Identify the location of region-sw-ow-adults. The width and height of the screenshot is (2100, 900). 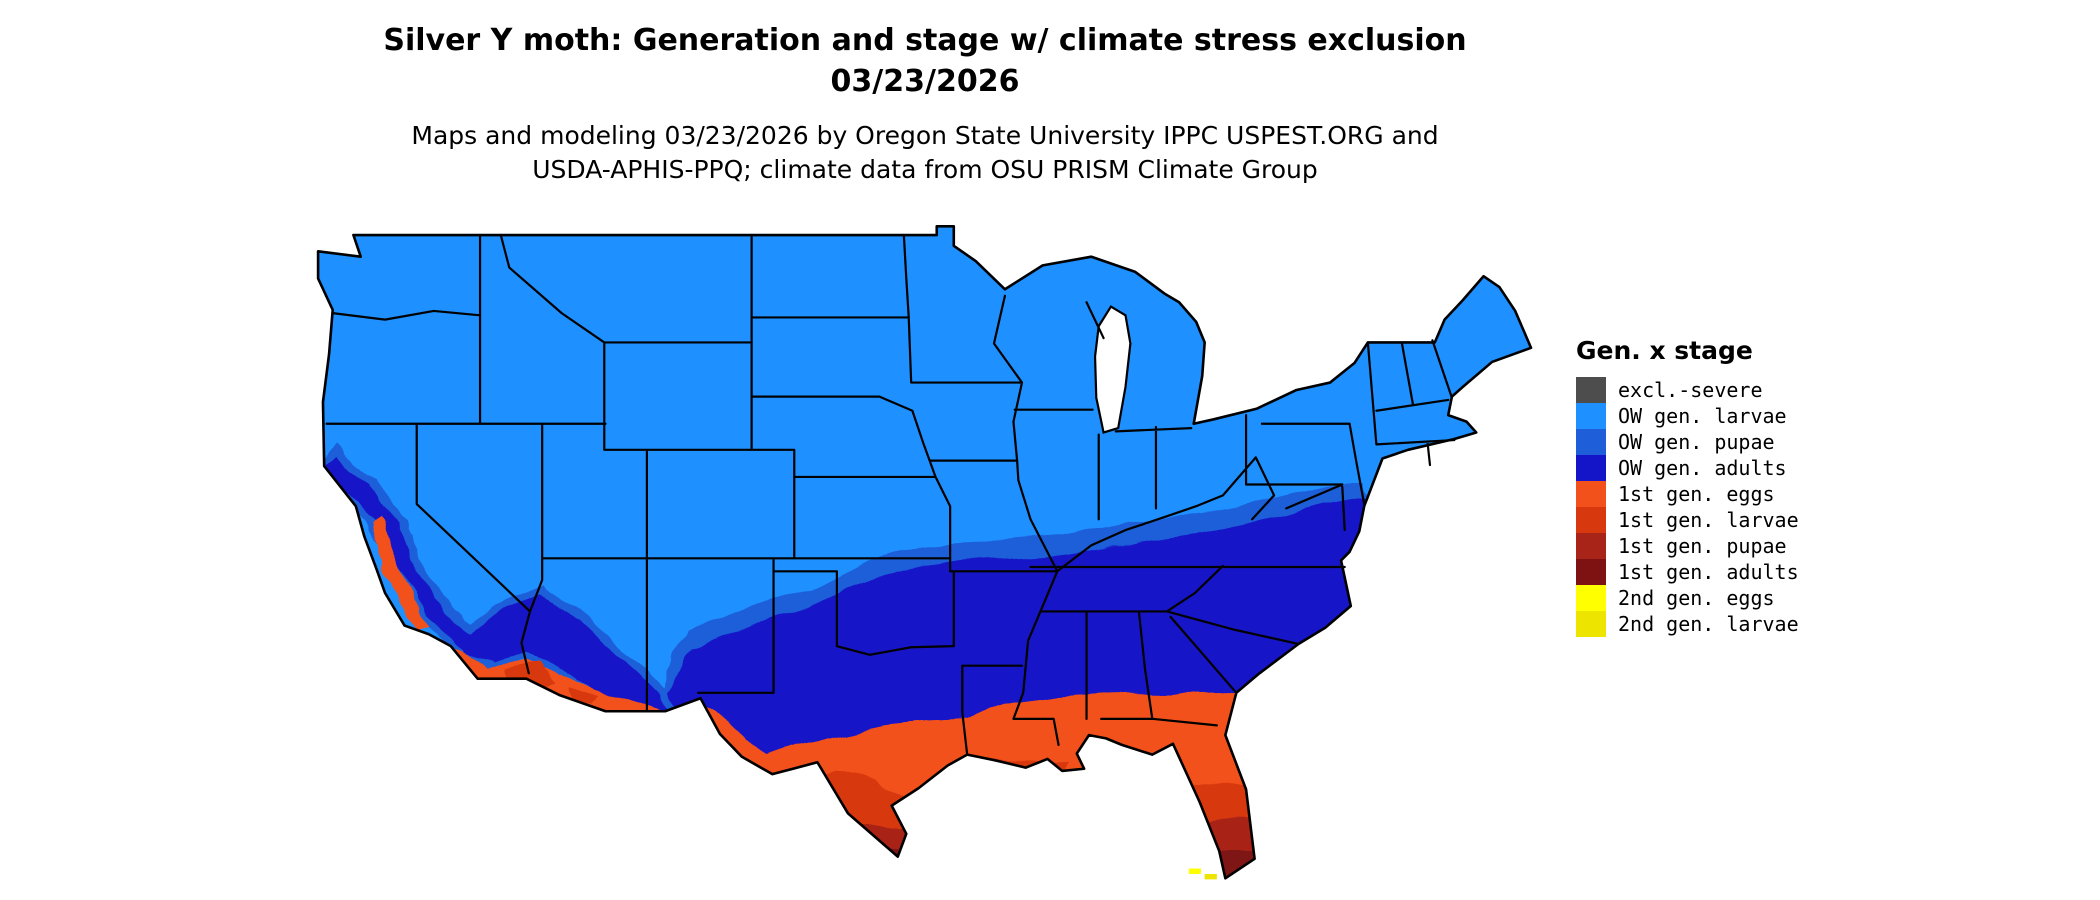
(500, 588).